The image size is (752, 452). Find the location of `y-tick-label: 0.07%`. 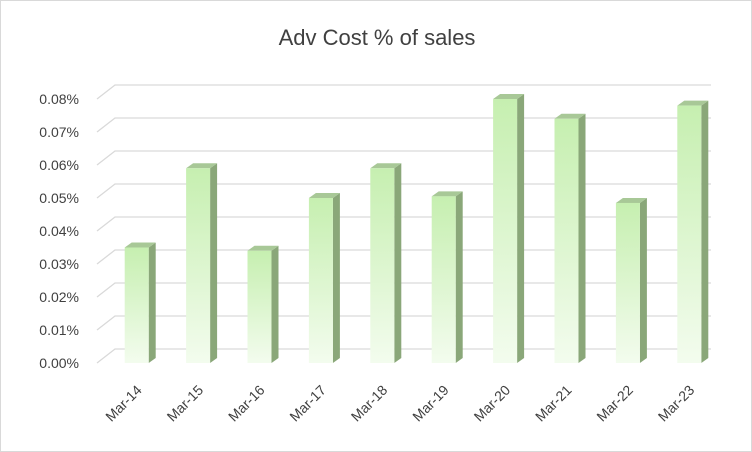

y-tick-label: 0.07% is located at coordinates (59, 132).